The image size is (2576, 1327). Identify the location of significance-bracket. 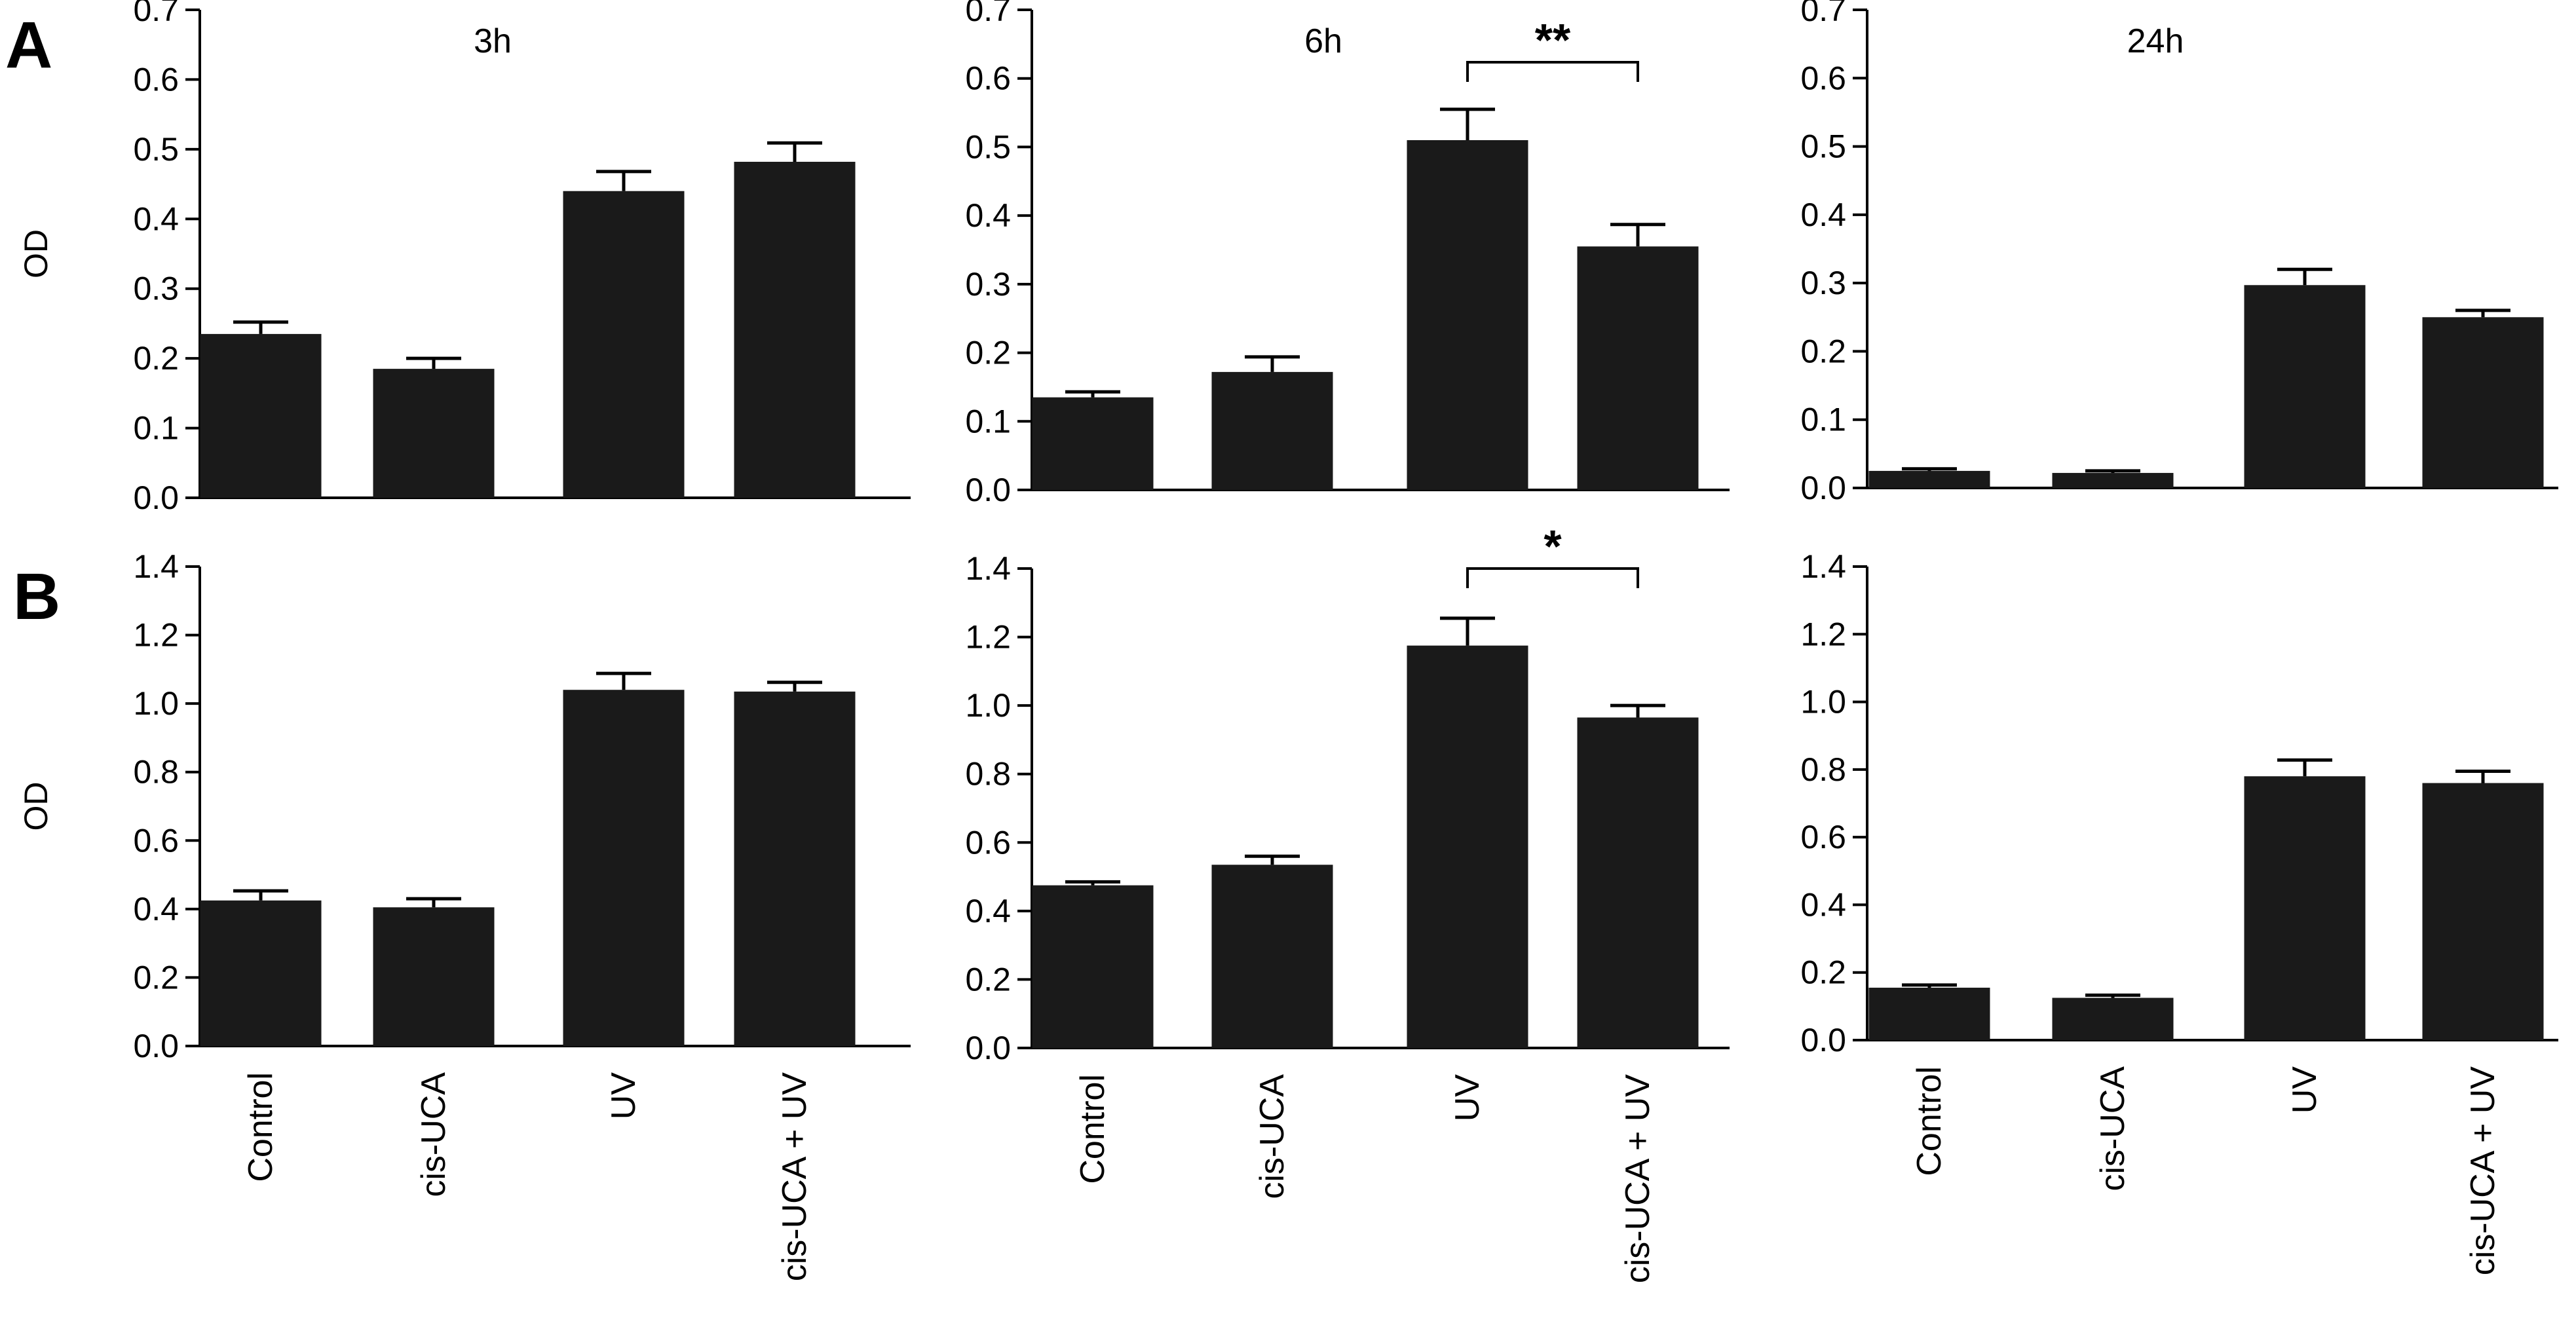
(1553, 577).